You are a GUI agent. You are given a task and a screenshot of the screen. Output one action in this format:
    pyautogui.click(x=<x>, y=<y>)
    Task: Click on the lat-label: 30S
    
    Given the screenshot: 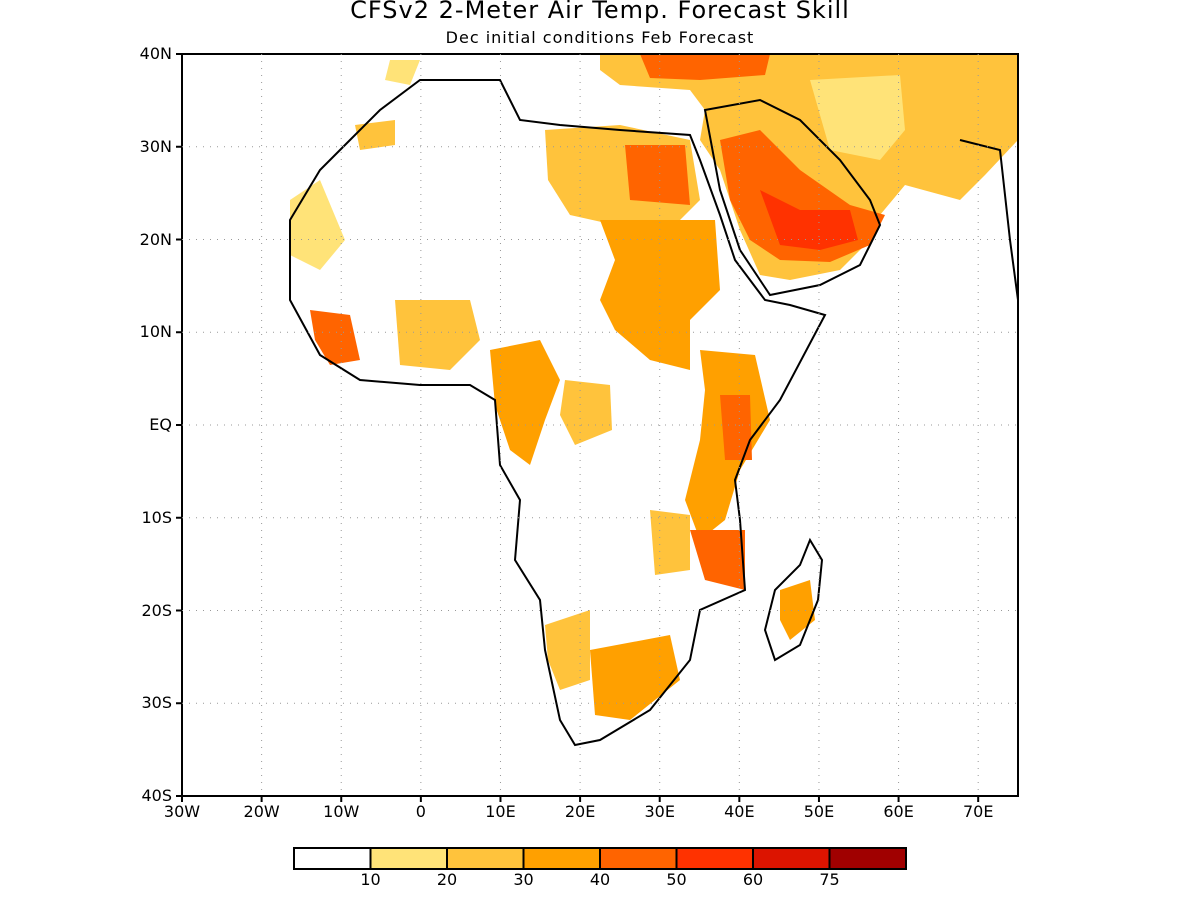 What is the action you would take?
    pyautogui.click(x=156, y=703)
    